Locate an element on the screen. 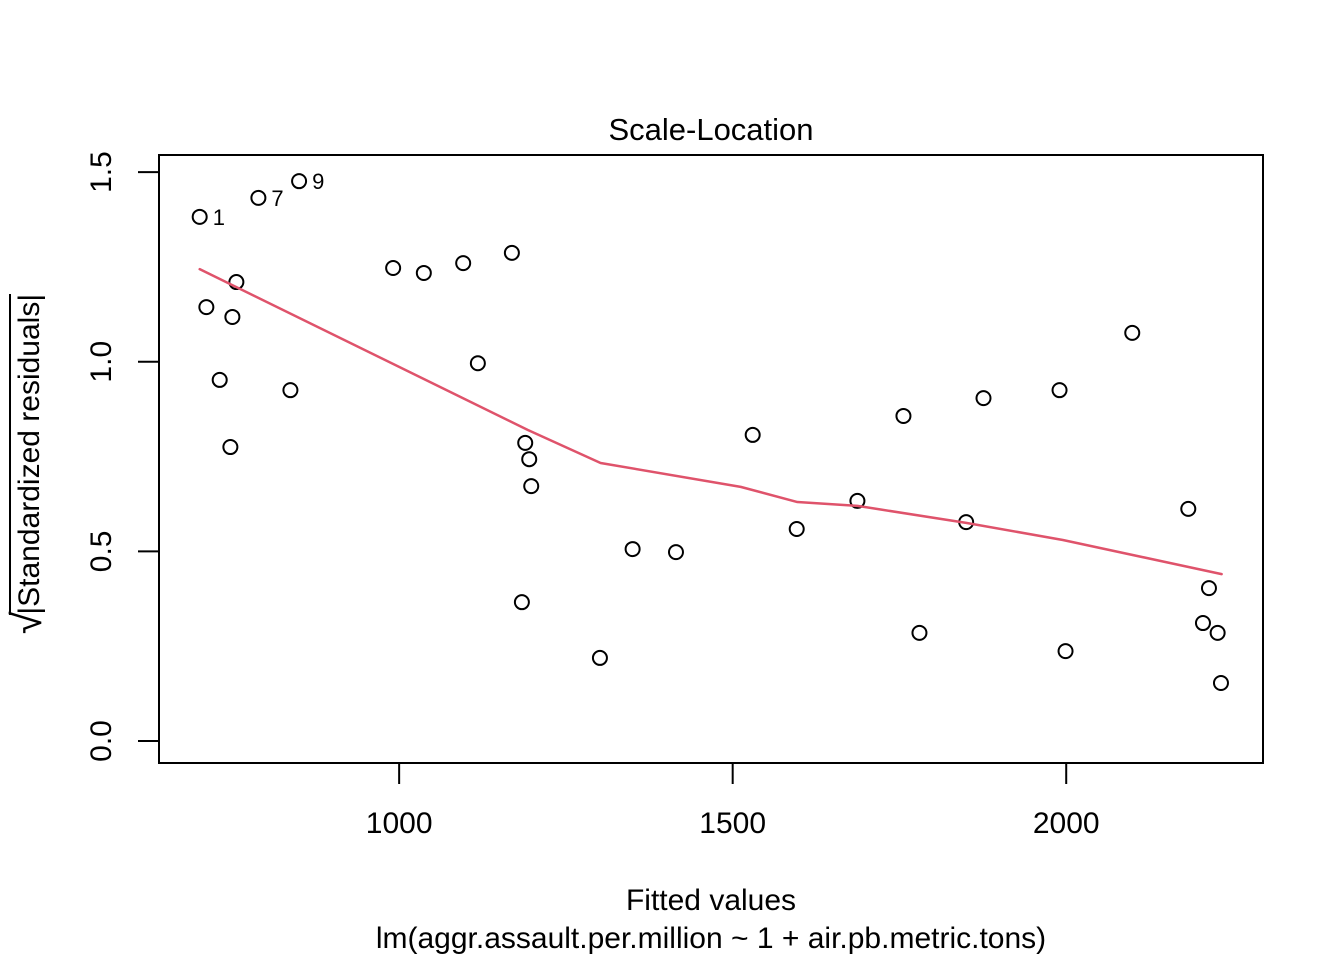 This screenshot has width=1344, height=960. y-axis-tick-label: 0.5 is located at coordinates (101, 551).